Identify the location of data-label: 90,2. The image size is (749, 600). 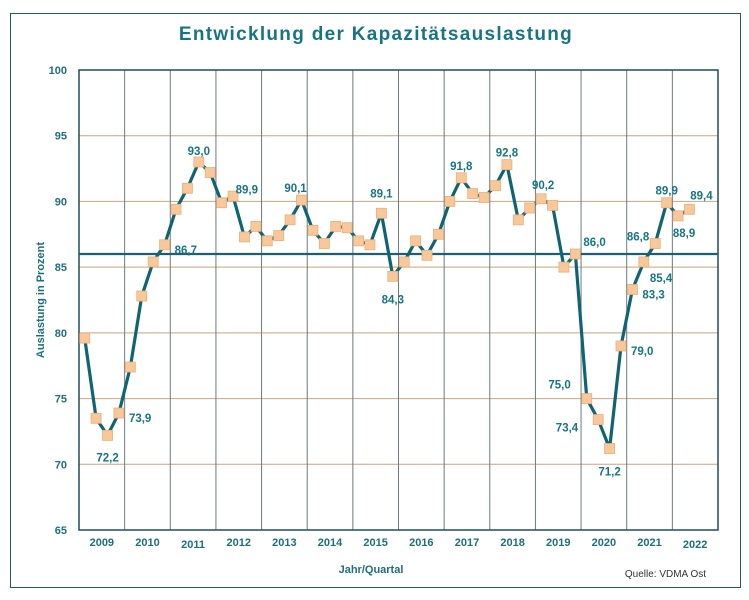
(543, 186).